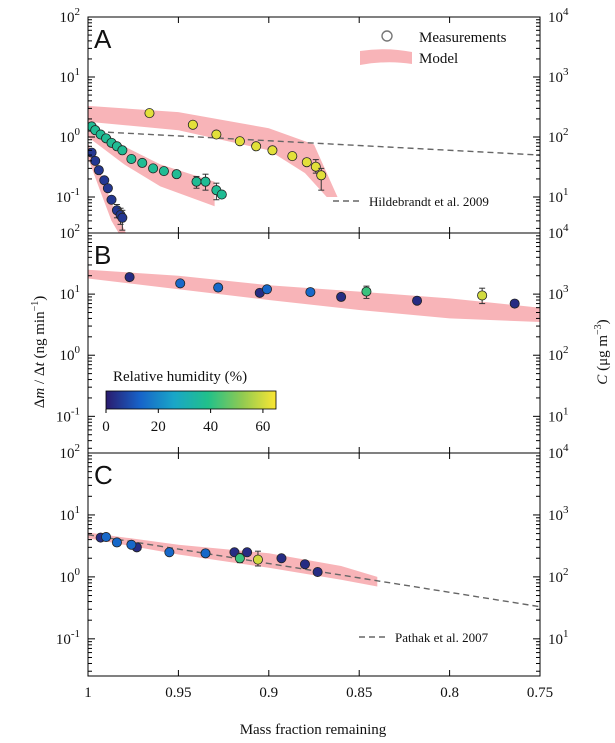  I want to click on x-tick-label: 0.95, so click(178, 693).